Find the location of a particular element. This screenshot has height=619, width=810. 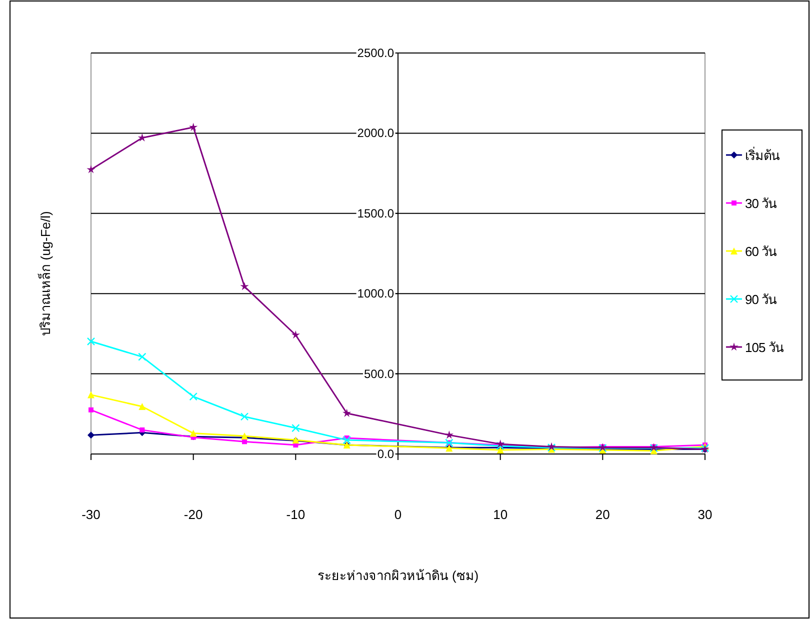

x-tick-label: 30 is located at coordinates (705, 514).